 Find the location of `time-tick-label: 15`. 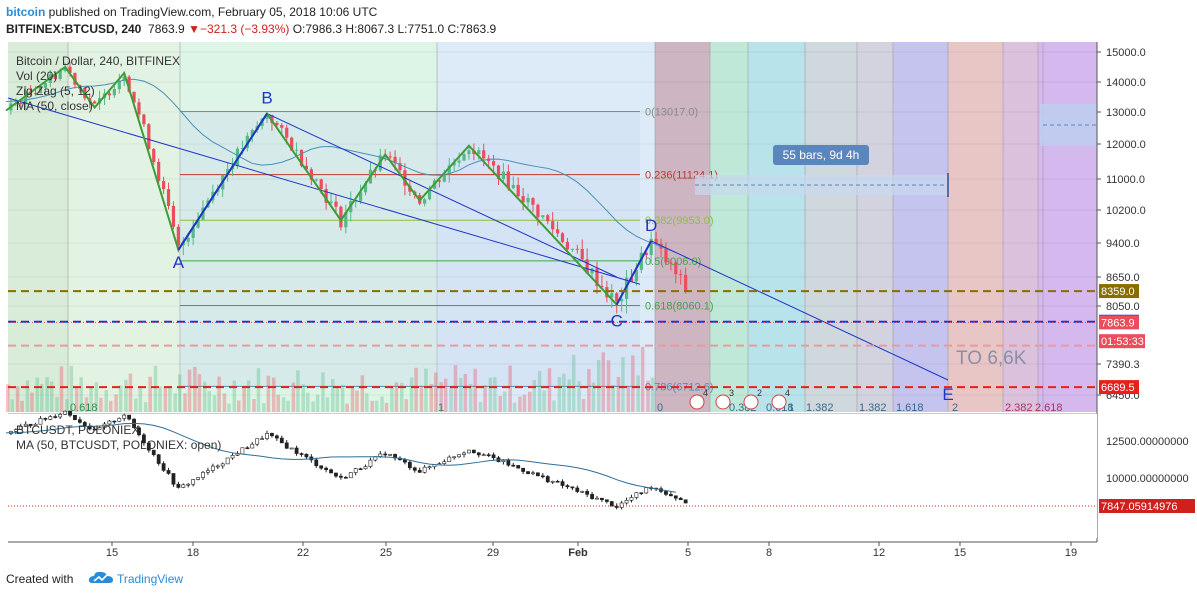

time-tick-label: 15 is located at coordinates (960, 553).